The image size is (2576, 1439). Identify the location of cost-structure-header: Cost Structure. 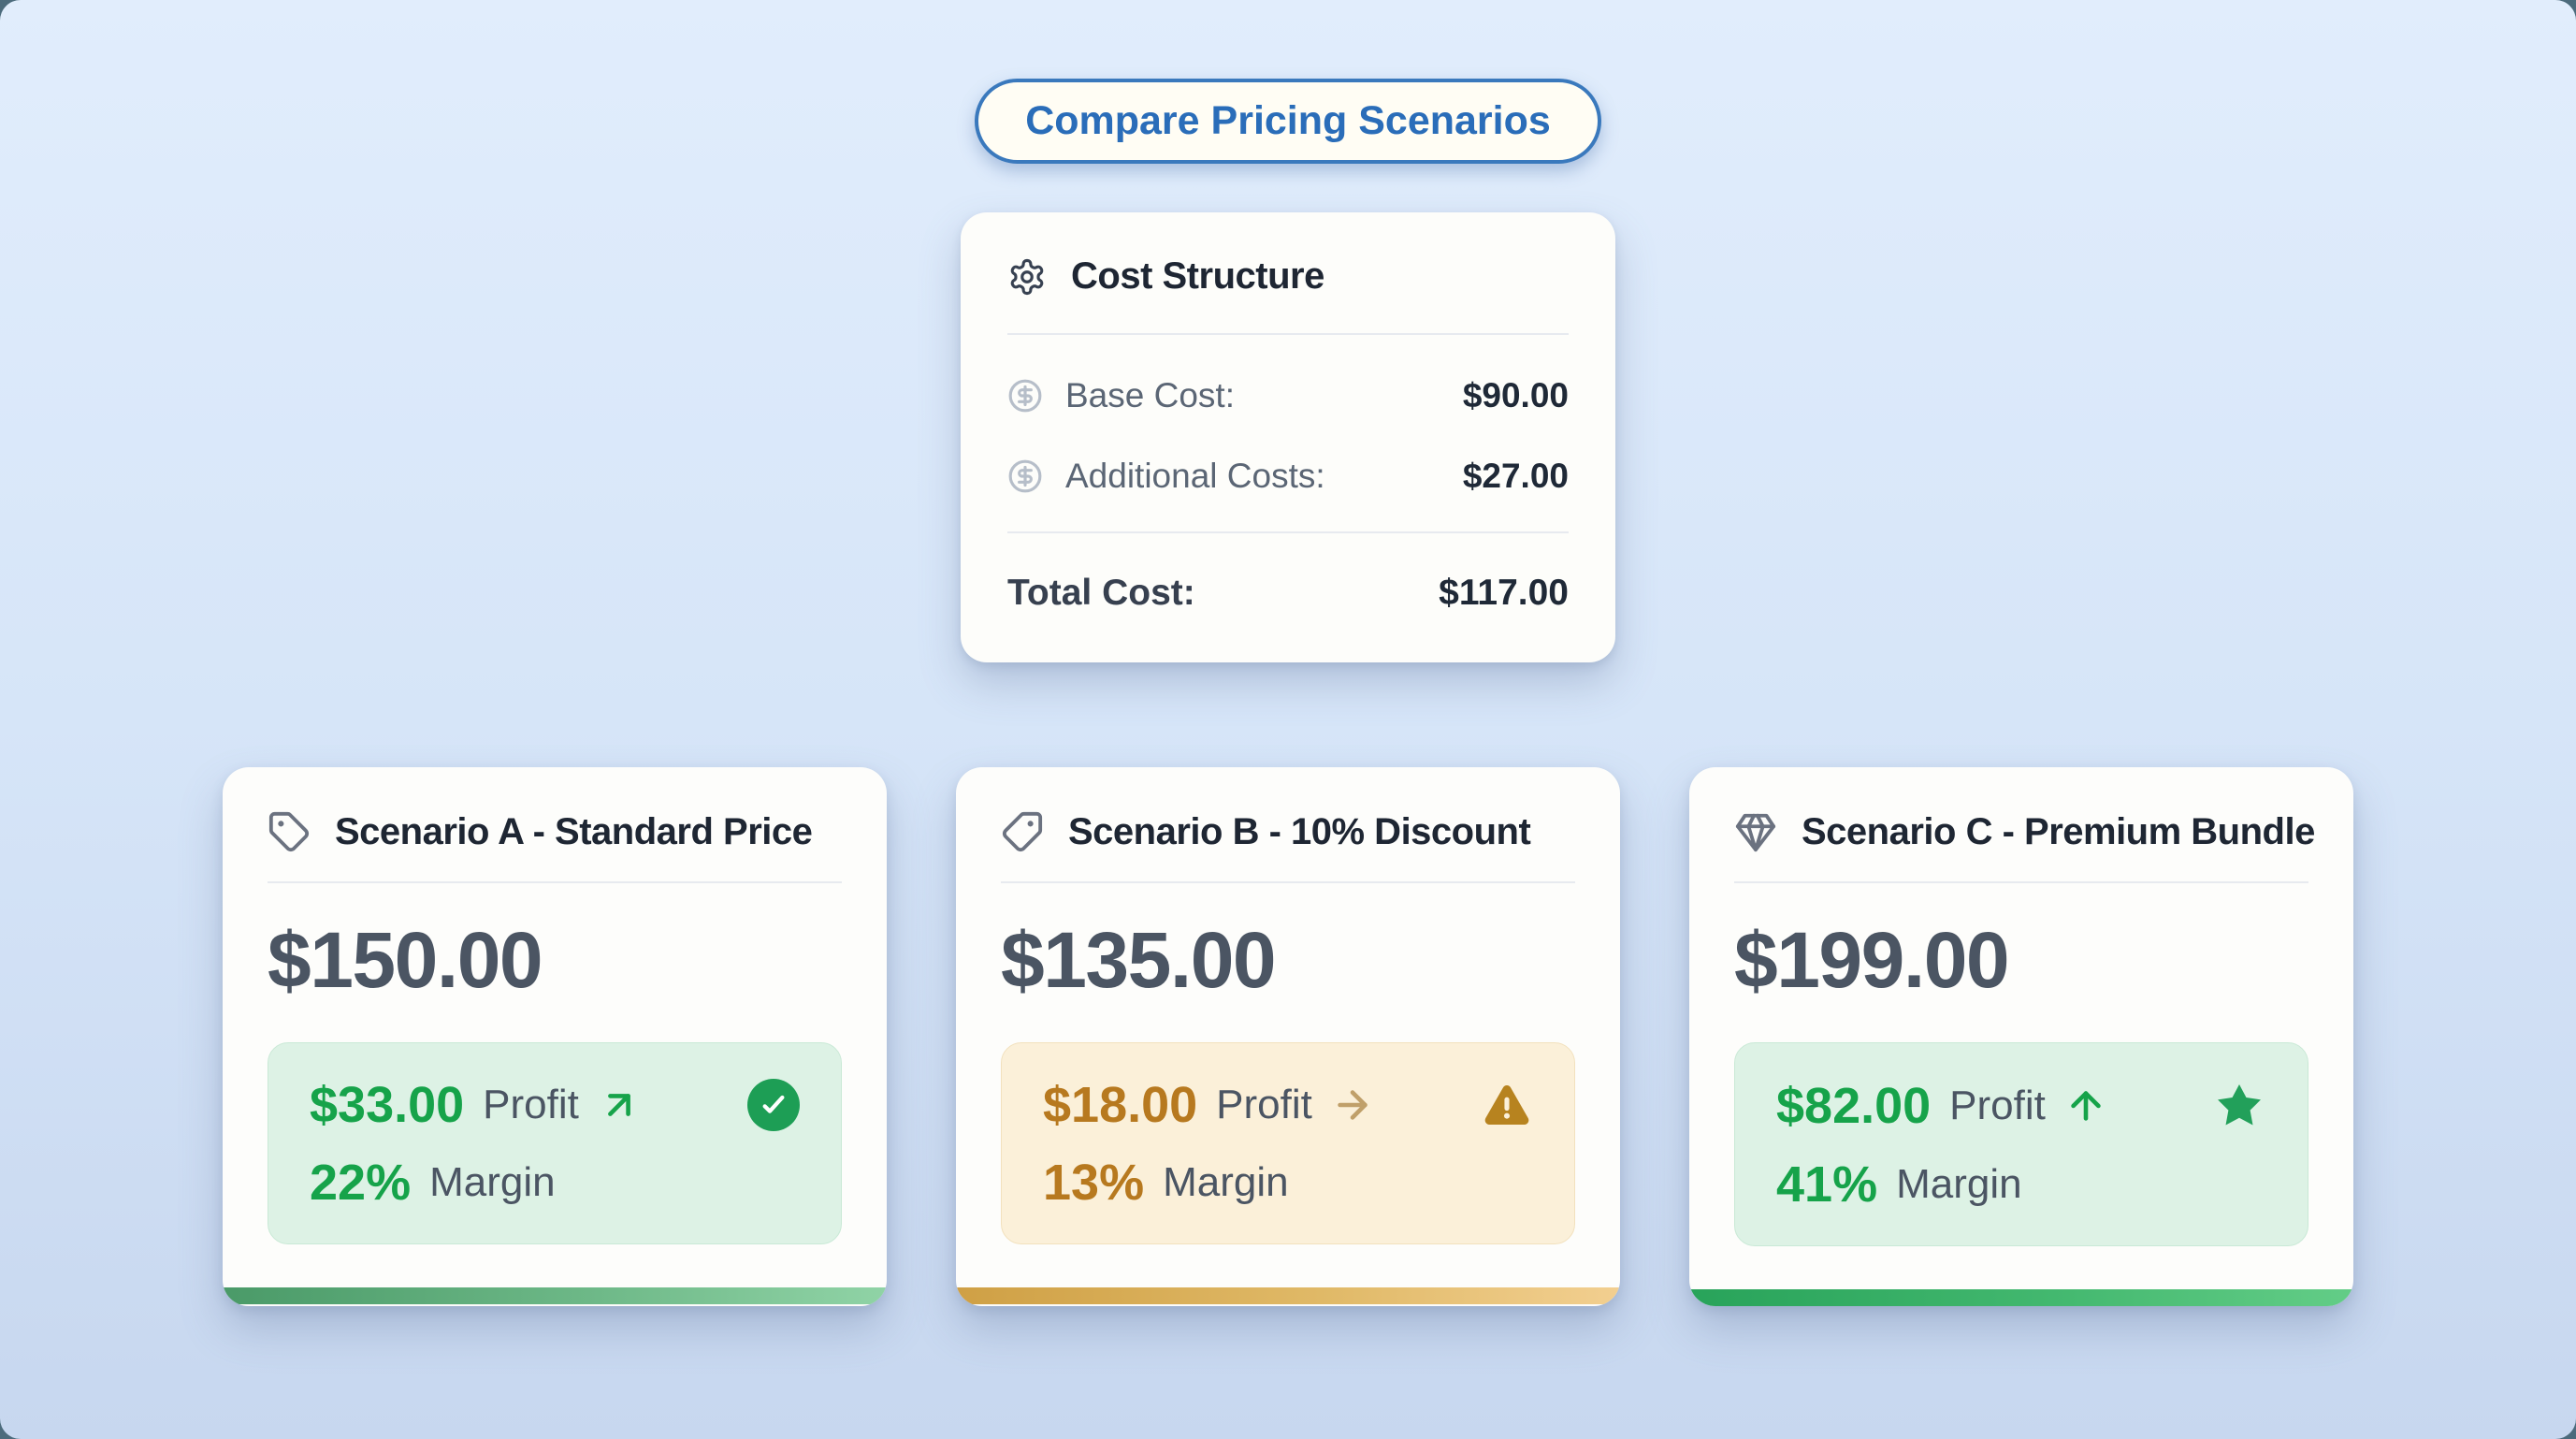
(1288, 276).